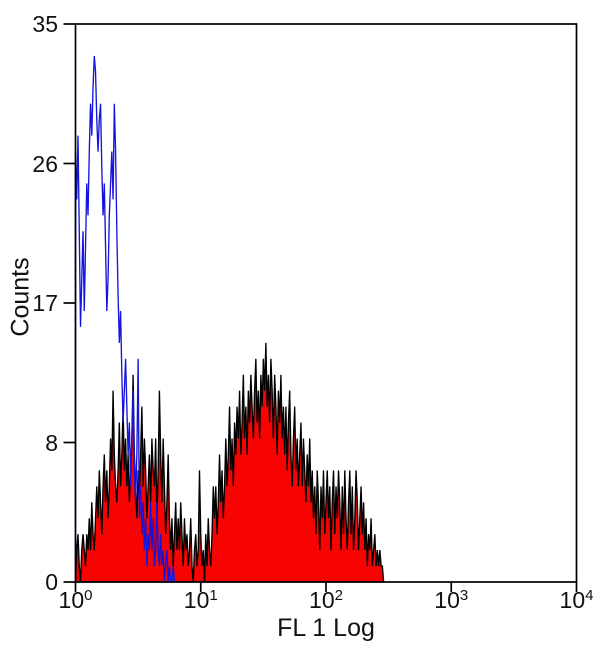 Image resolution: width=600 pixels, height=659 pixels. What do you see at coordinates (125, 319) in the screenshot?
I see `blue-open-histogram` at bounding box center [125, 319].